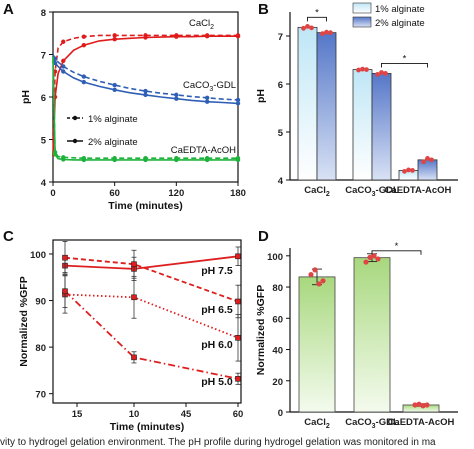  I want to click on y-tick-label: 8, so click(43, 13).